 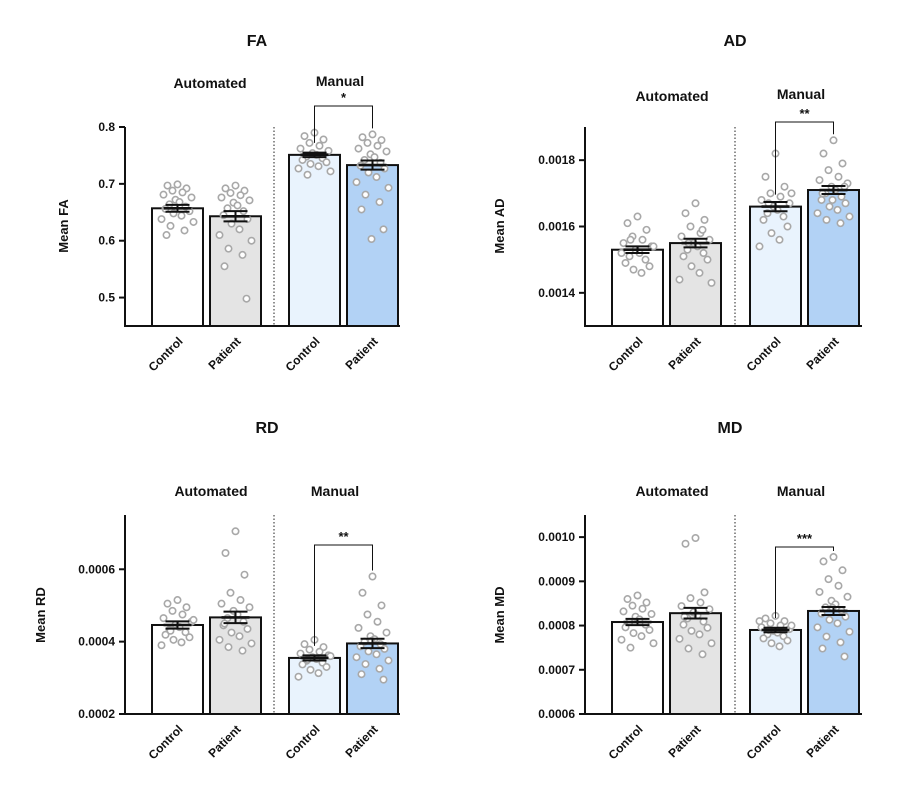 I want to click on y-tick-label: 0.8, so click(x=106, y=127).